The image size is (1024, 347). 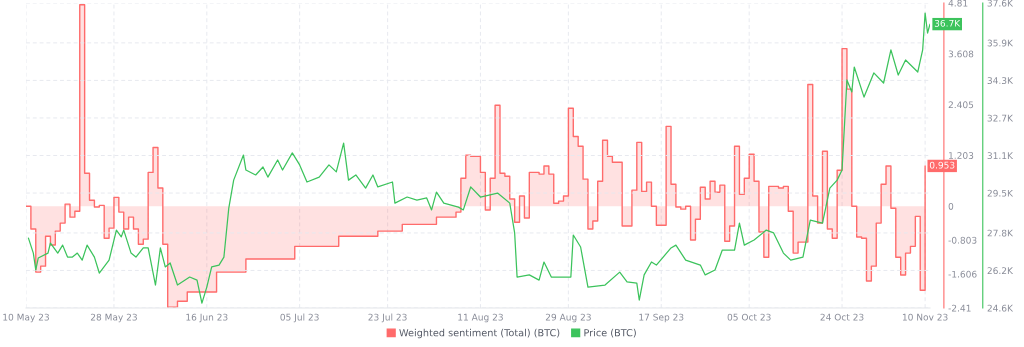 I want to click on y-tick-label: 3.608, so click(x=961, y=54).